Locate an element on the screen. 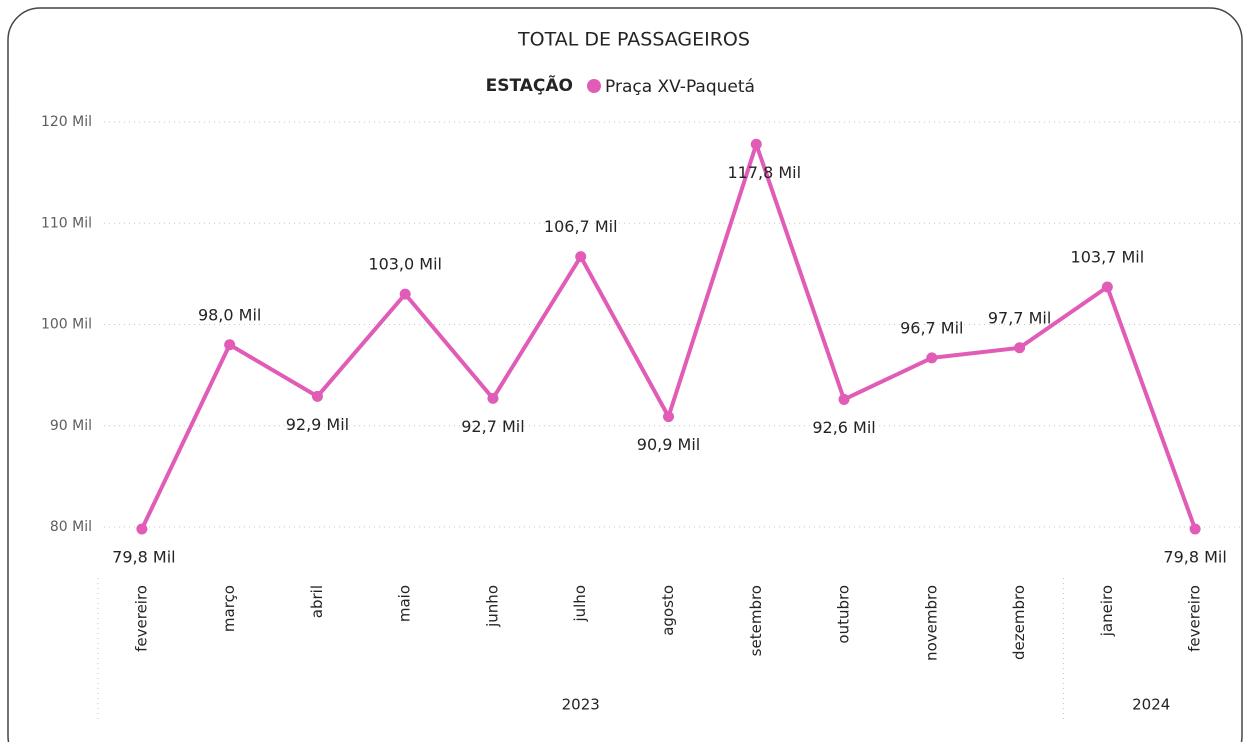 The width and height of the screenshot is (1250, 746). data-label: 98,0 Mil is located at coordinates (229, 314).